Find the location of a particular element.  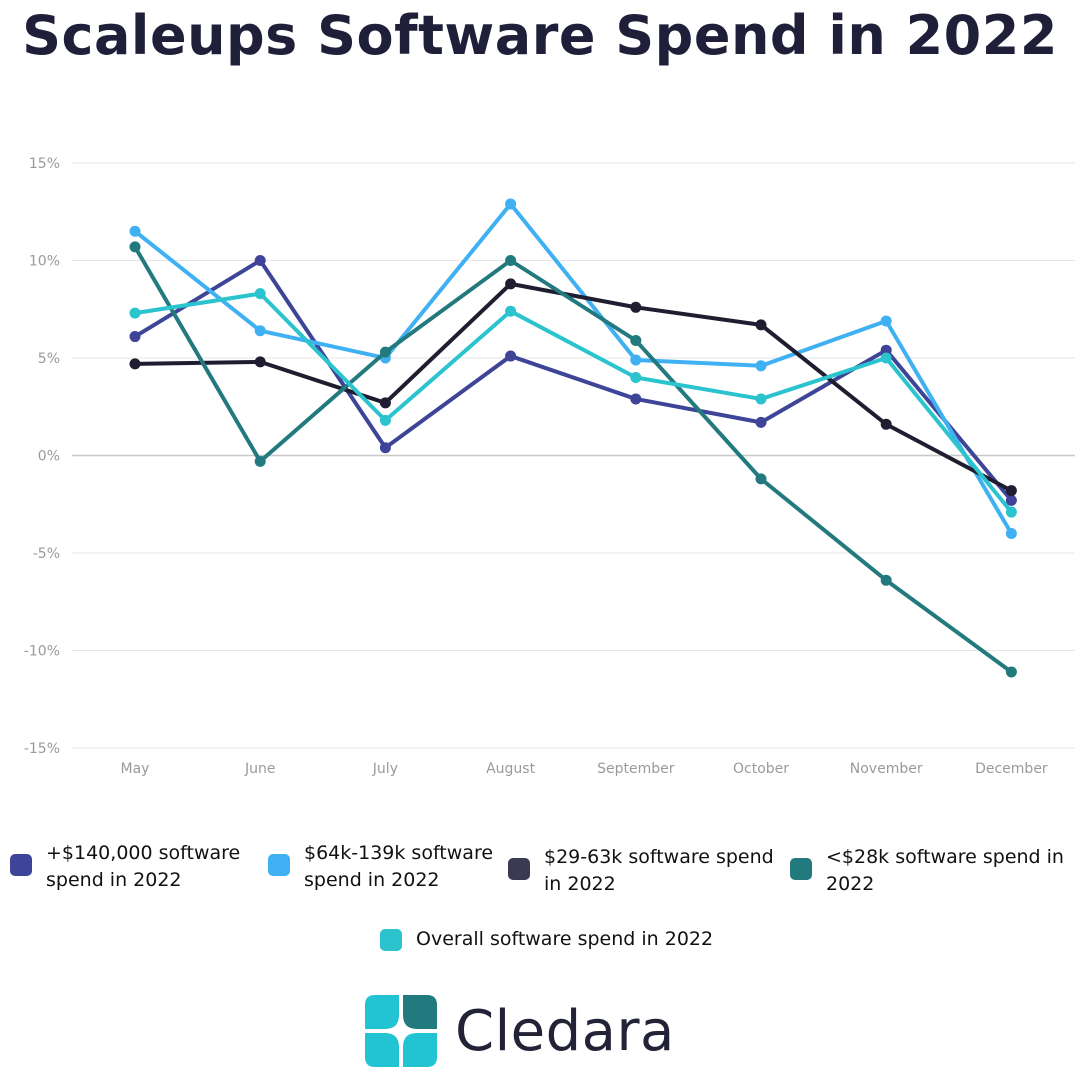

y-tick-label: 0% is located at coordinates (49, 457).